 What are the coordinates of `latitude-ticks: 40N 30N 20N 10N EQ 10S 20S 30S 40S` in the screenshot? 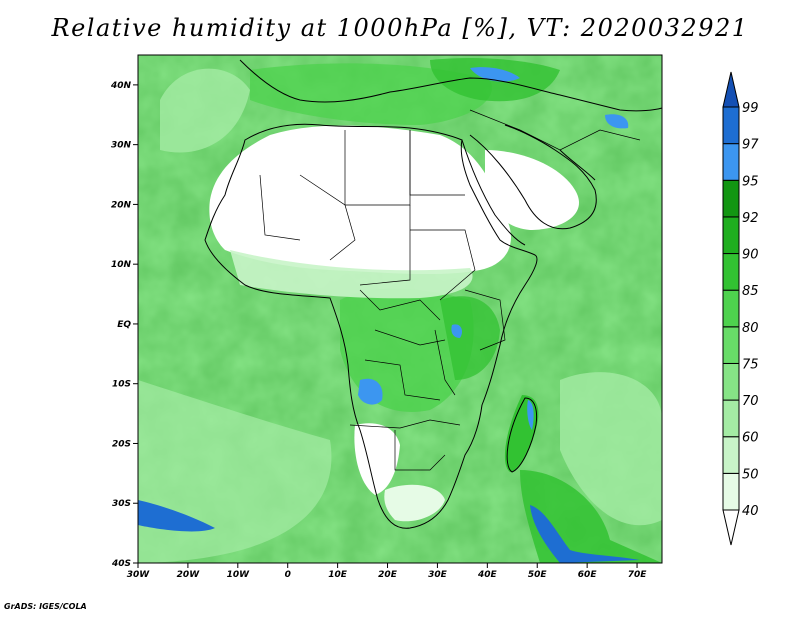 It's located at (124, 325).